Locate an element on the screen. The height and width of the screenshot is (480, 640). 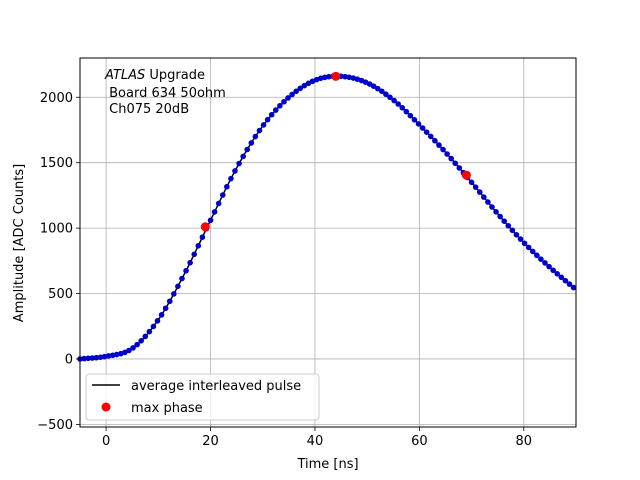
x-axis-label: Time [ns] is located at coordinates (327, 464).